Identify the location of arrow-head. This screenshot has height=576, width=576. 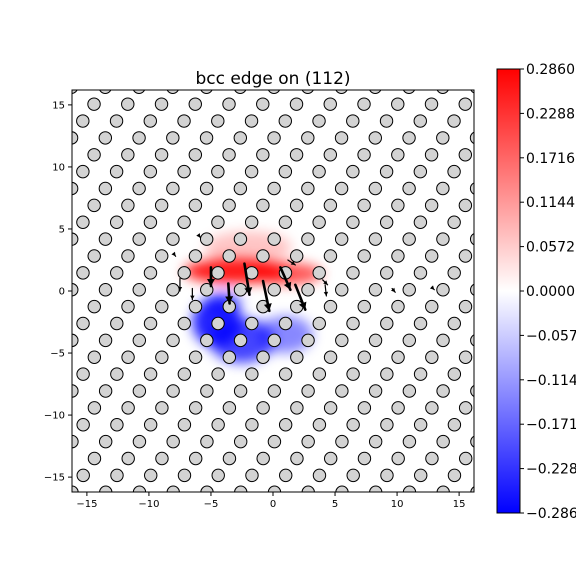
(393, 290).